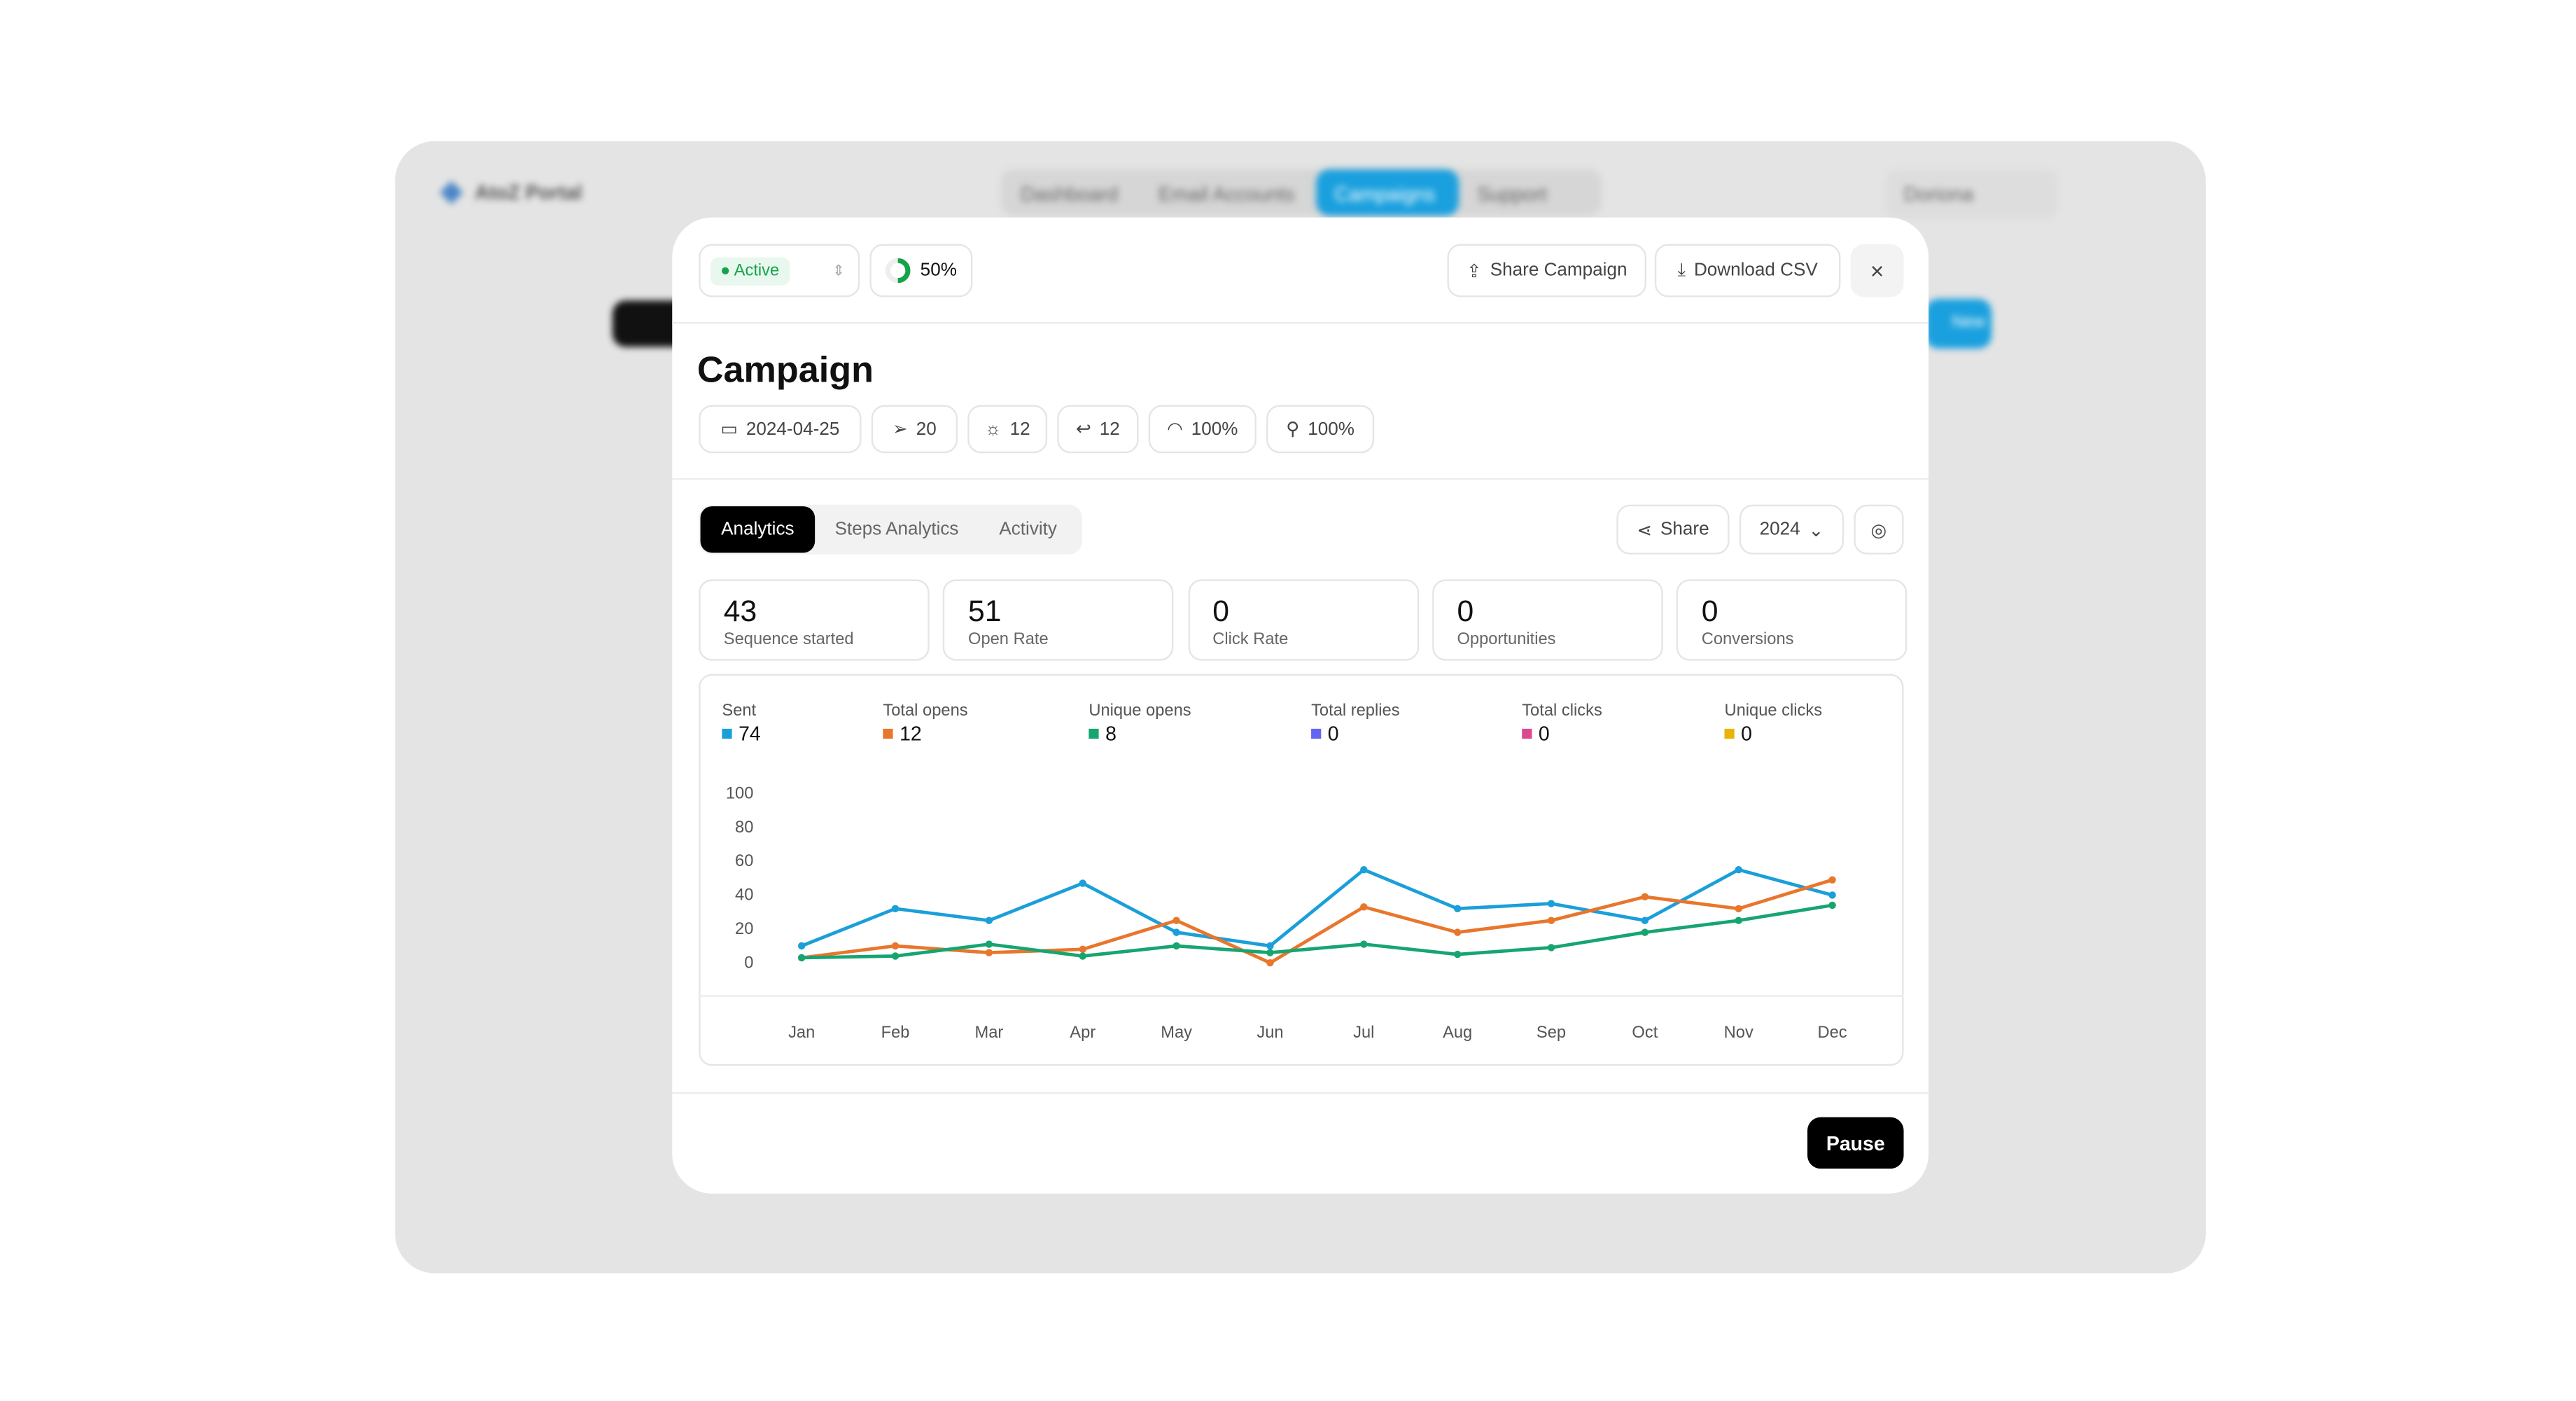 The image size is (2576, 1401). I want to click on x-tick-label: May, so click(1176, 1033).